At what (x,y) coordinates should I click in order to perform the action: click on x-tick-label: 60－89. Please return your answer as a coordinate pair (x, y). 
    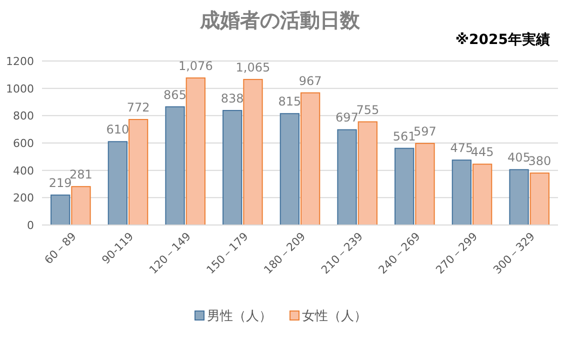
    Looking at the image, I should click on (60, 248).